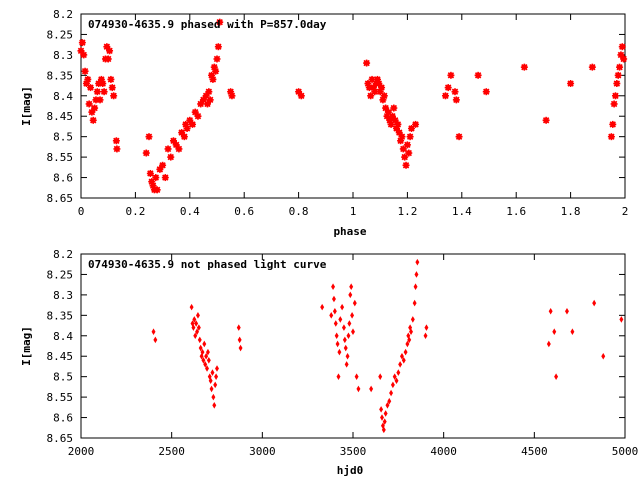 Image resolution: width=640 pixels, height=480 pixels. What do you see at coordinates (60, 397) in the screenshot?
I see `y-tick-label: 8.55` at bounding box center [60, 397].